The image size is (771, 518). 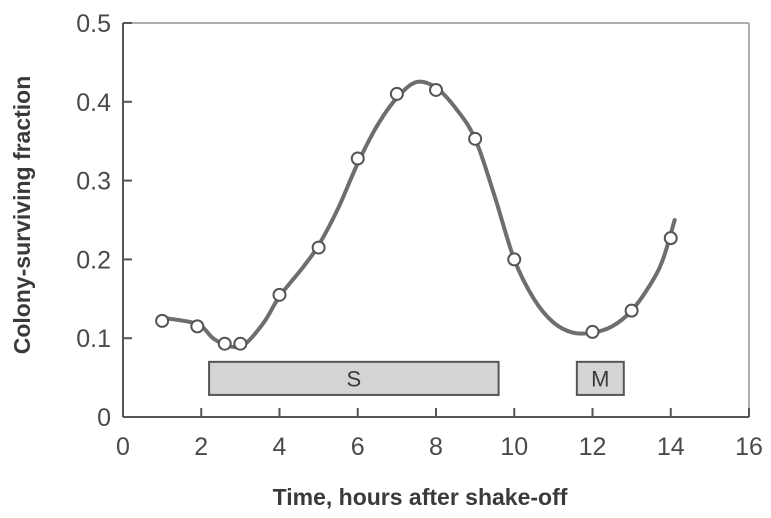 What do you see at coordinates (93, 339) in the screenshot?
I see `y-tick-label: 0.1` at bounding box center [93, 339].